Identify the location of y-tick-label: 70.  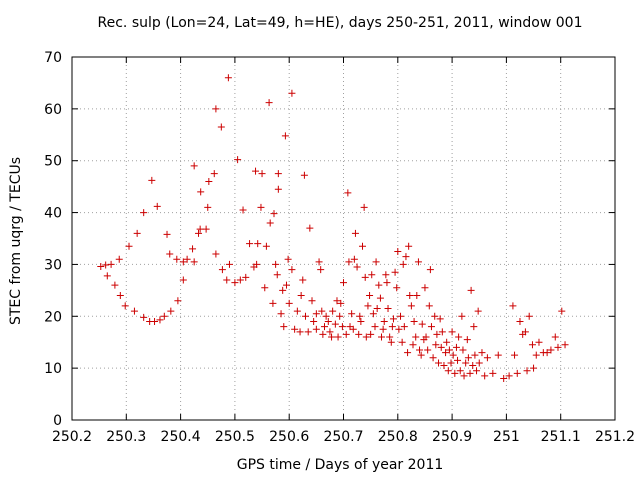
(53, 58).